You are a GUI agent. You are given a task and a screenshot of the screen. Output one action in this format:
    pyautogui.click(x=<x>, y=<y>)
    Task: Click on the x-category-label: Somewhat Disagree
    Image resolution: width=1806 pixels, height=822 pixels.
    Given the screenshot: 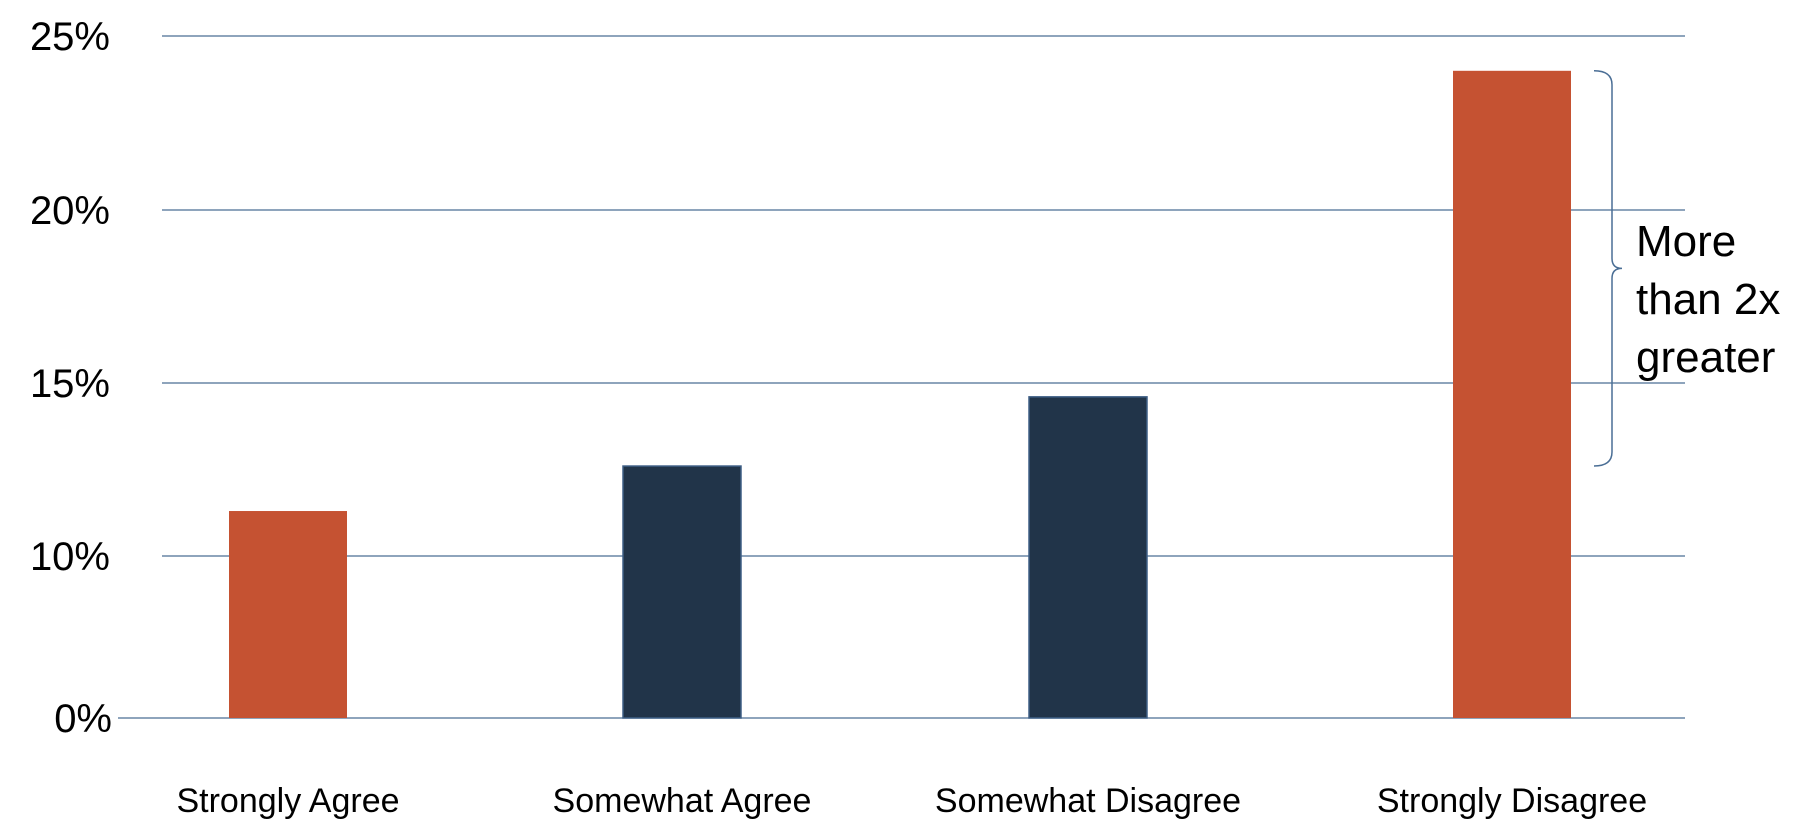 What is the action you would take?
    pyautogui.click(x=1088, y=801)
    